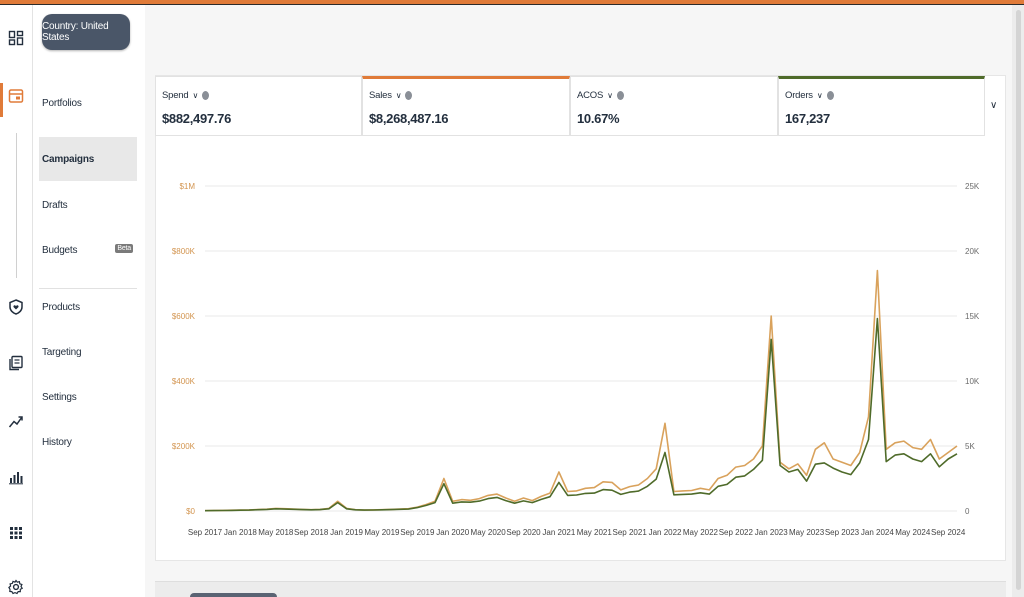 The image size is (1024, 597). Describe the element at coordinates (16, 587) in the screenshot. I see `settings-icon` at that location.